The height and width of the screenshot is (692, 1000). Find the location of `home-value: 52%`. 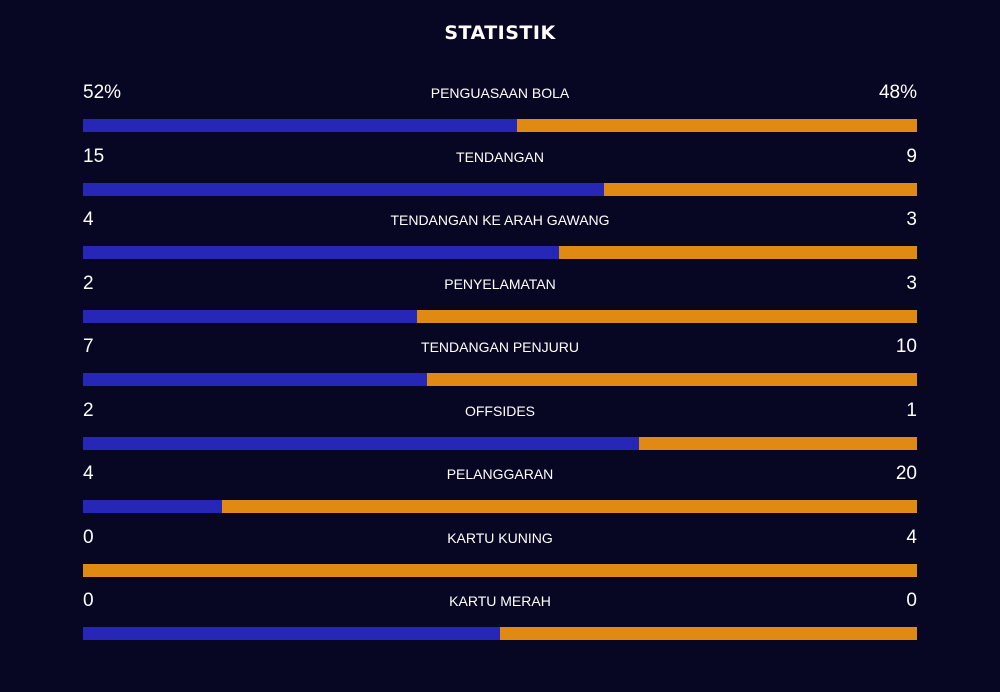

home-value: 52% is located at coordinates (102, 92).